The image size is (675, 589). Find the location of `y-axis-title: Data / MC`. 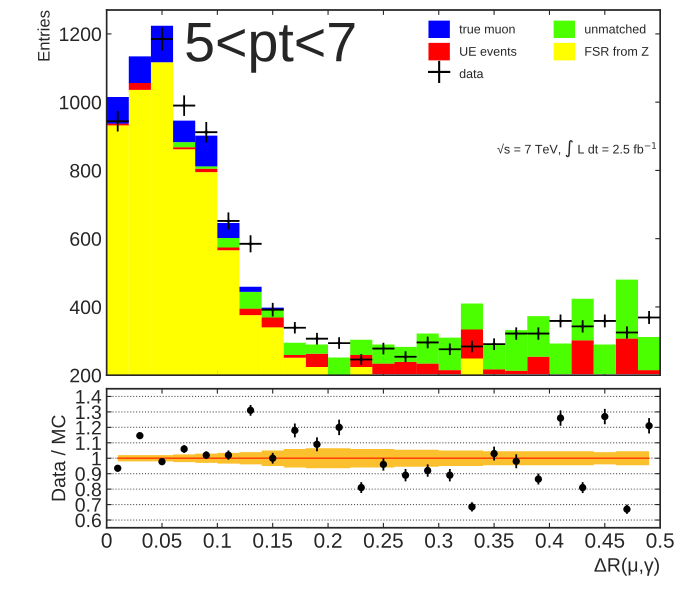

y-axis-title: Data / MC is located at coordinates (58, 457).